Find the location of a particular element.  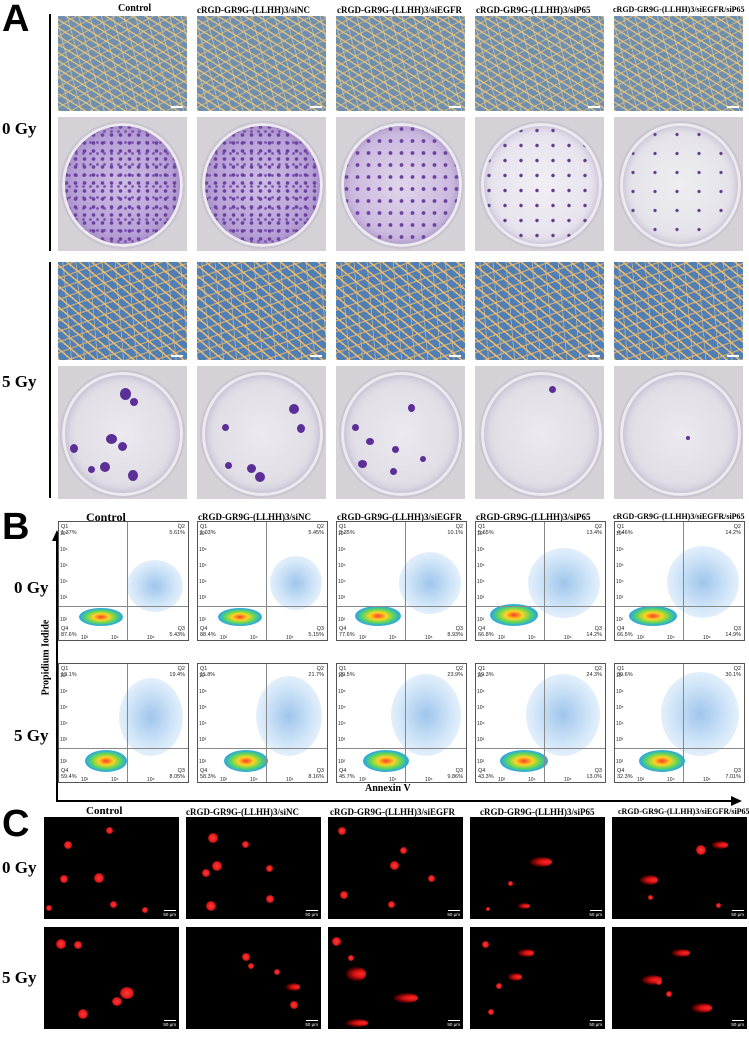

quadrant-q4-label-box: Q4 66.5% is located at coordinates (625, 632).